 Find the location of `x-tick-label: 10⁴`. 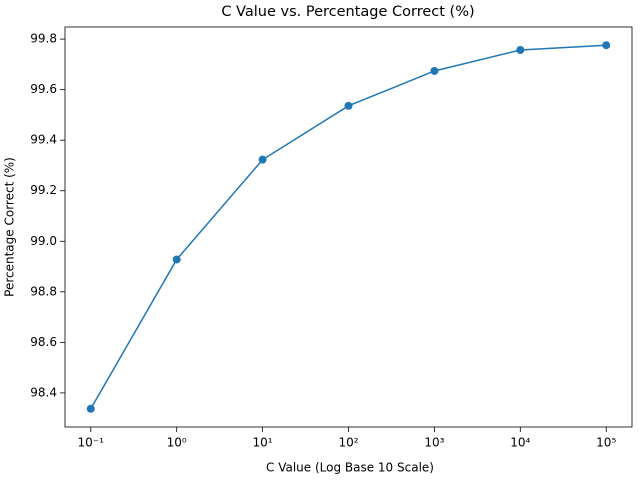

x-tick-label: 10⁴ is located at coordinates (520, 443).